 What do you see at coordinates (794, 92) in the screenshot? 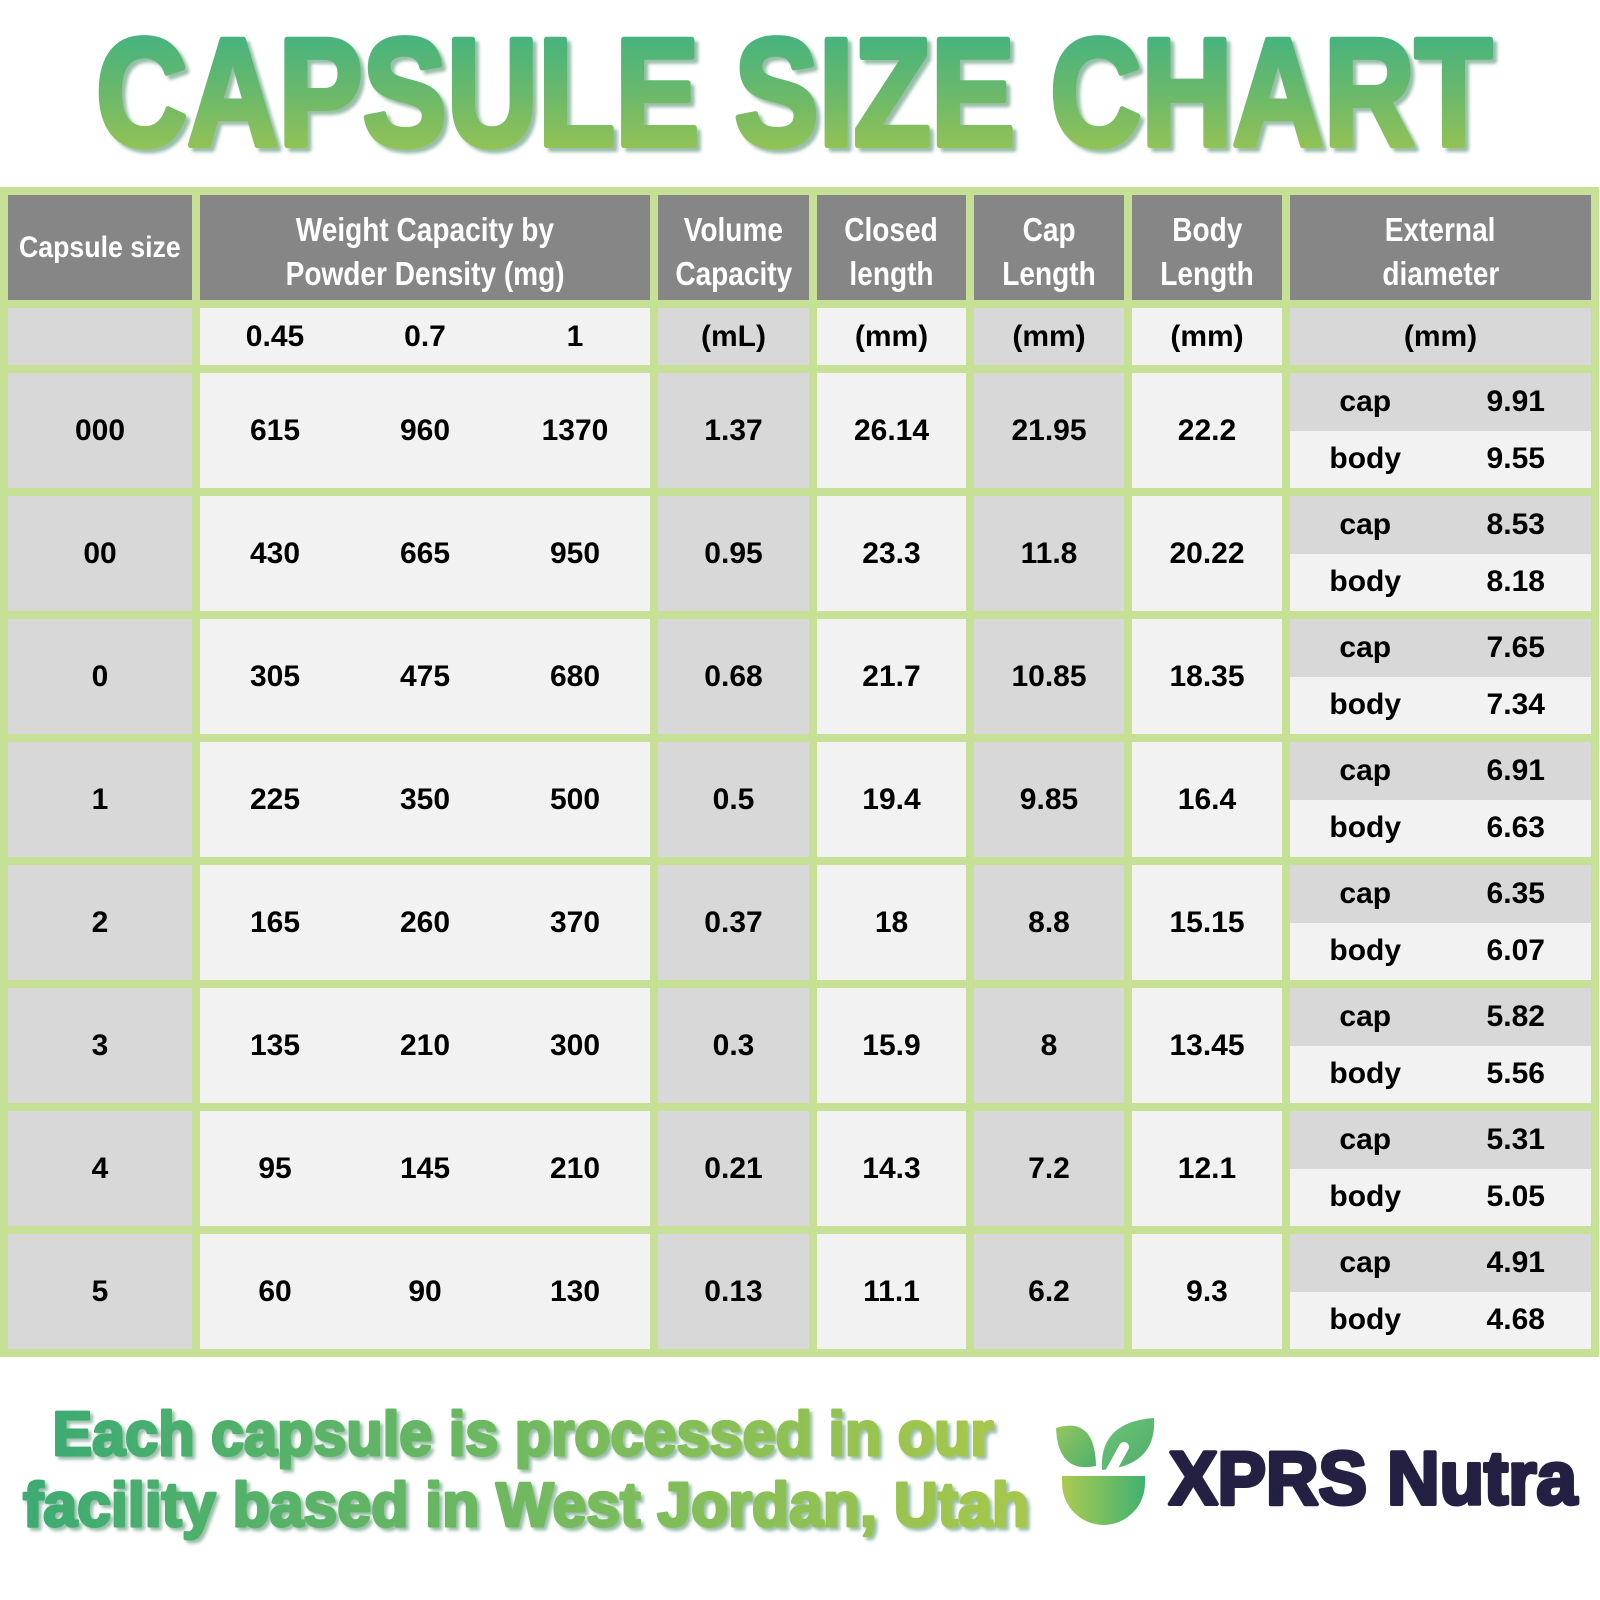
I see `svg-text: CAPSULE SIZE CHART` at bounding box center [794, 92].